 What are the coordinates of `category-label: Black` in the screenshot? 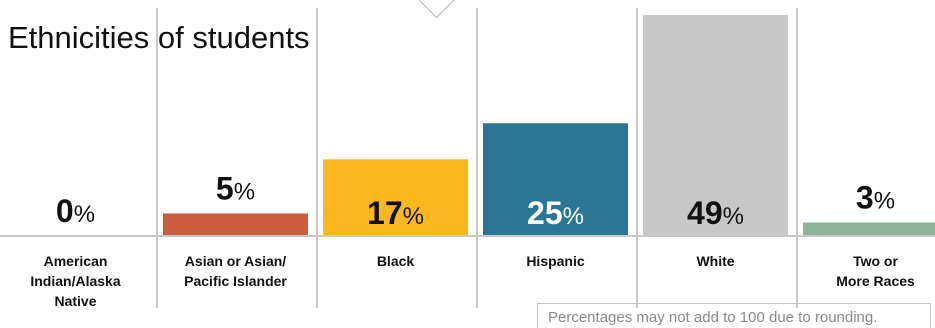 It's located at (396, 261).